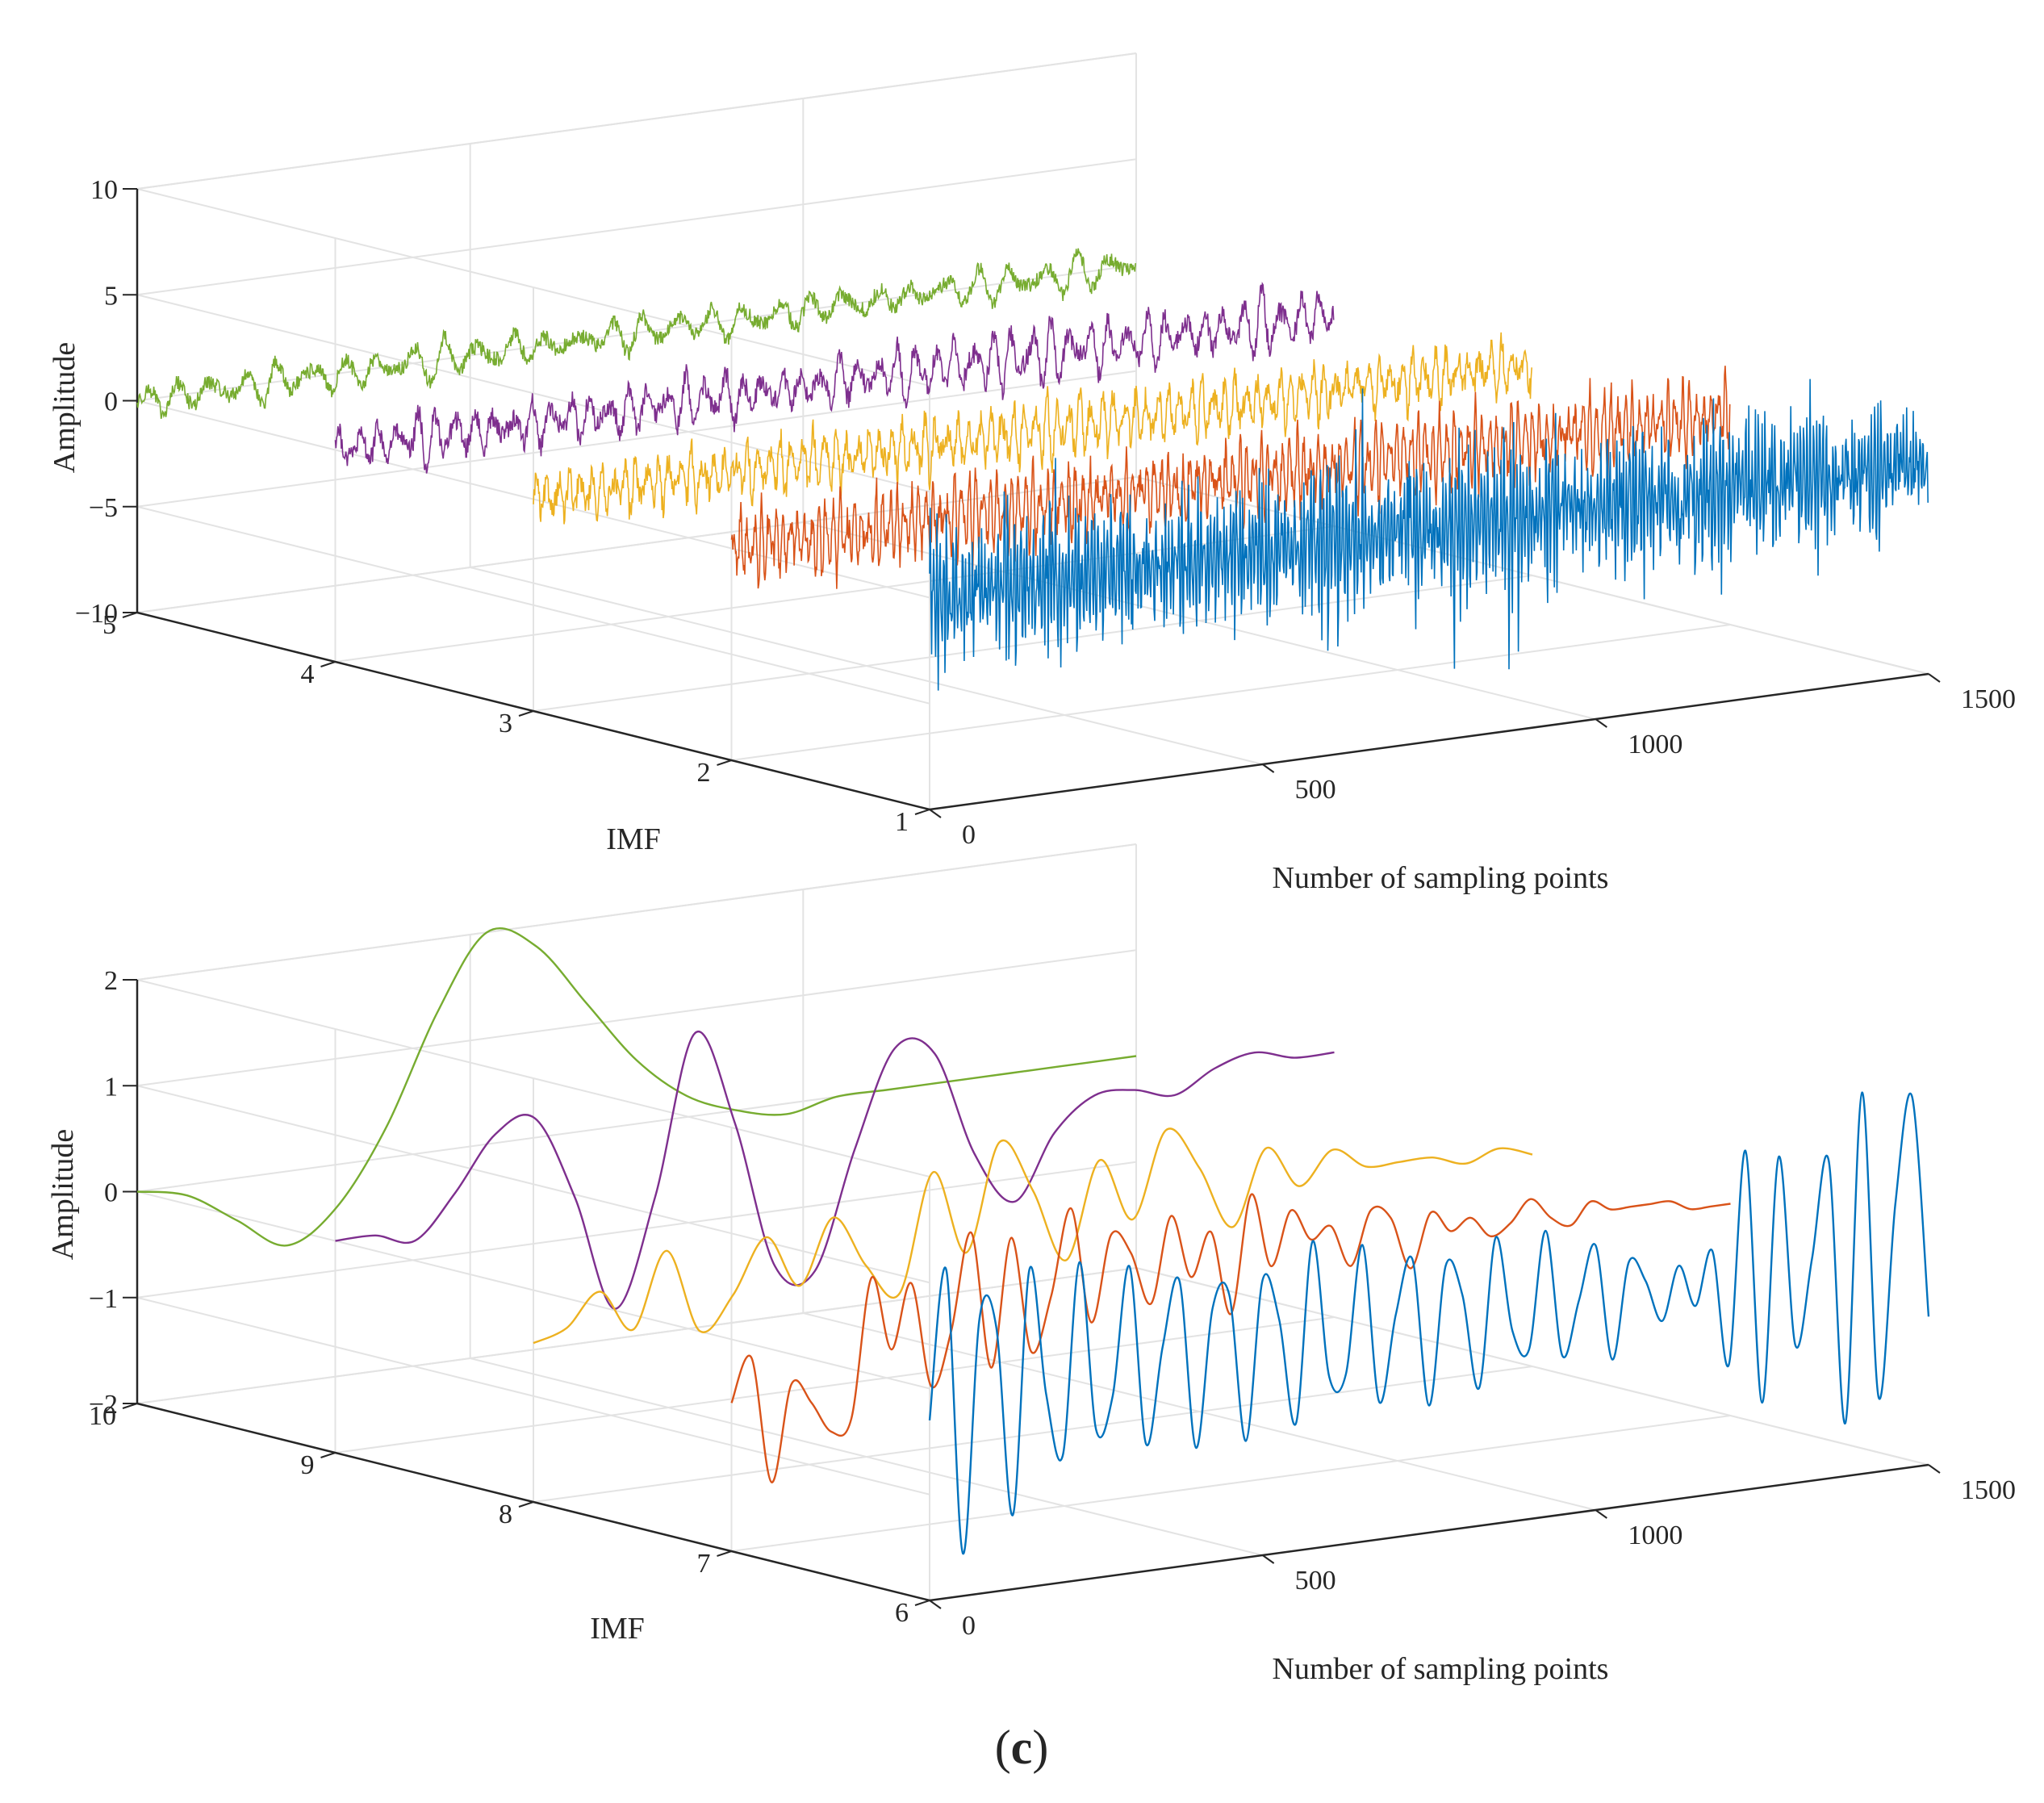 Image resolution: width=2044 pixels, height=1803 pixels. I want to click on y-tick-label: 5, so click(109, 625).